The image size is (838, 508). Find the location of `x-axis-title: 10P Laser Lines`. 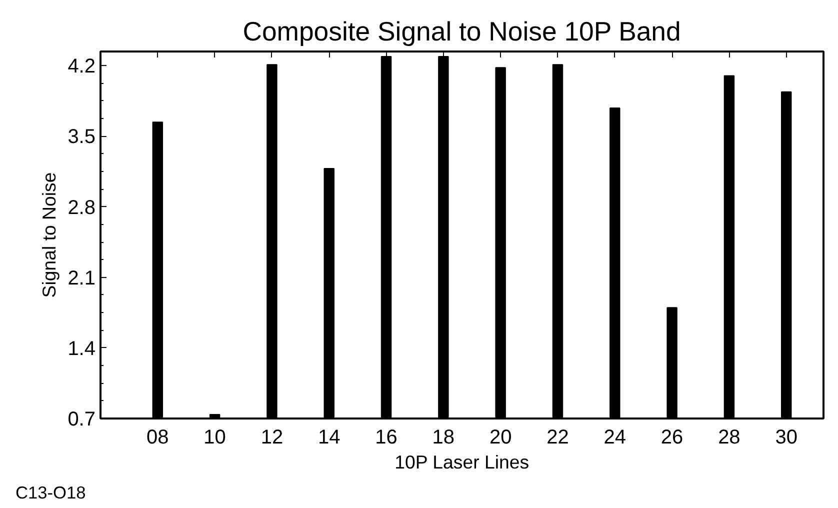

x-axis-title: 10P Laser Lines is located at coordinates (462, 462).